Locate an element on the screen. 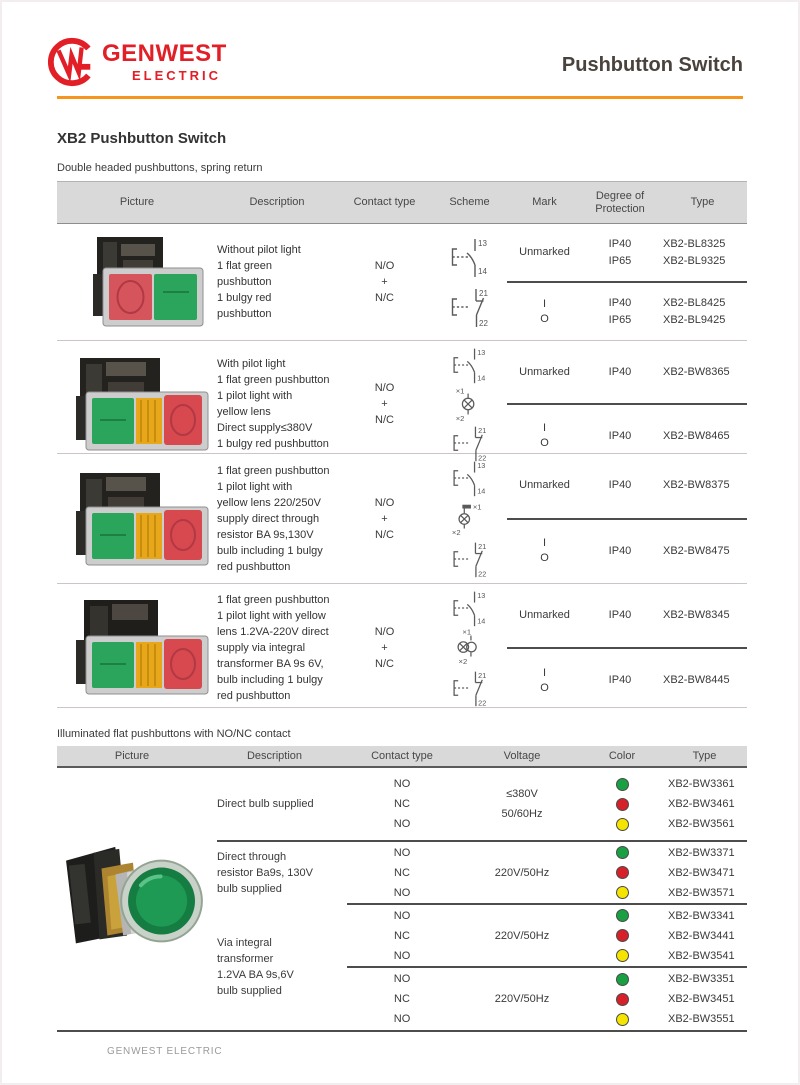 The image size is (800, 1085). table1-header-type: Type is located at coordinates (702, 202).